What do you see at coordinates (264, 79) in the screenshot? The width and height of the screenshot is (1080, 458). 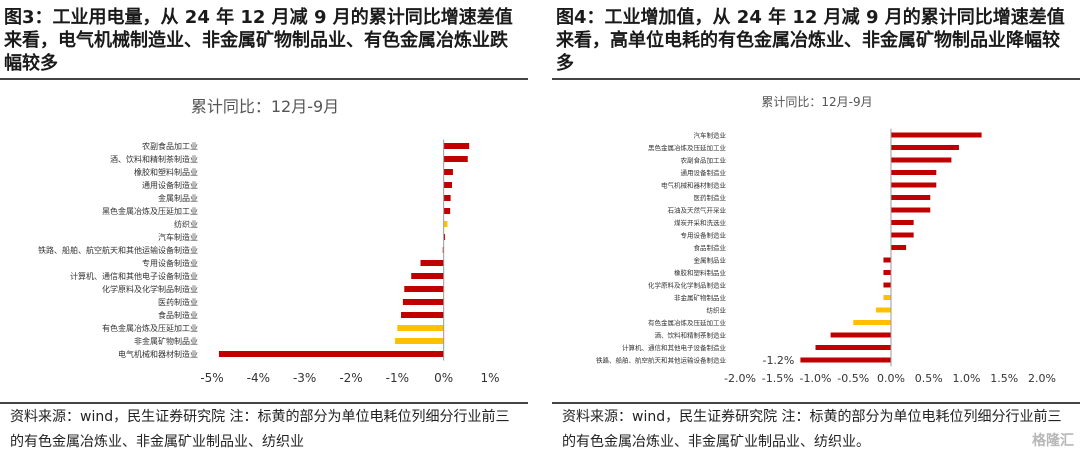 I see `figure-3-top-rule` at bounding box center [264, 79].